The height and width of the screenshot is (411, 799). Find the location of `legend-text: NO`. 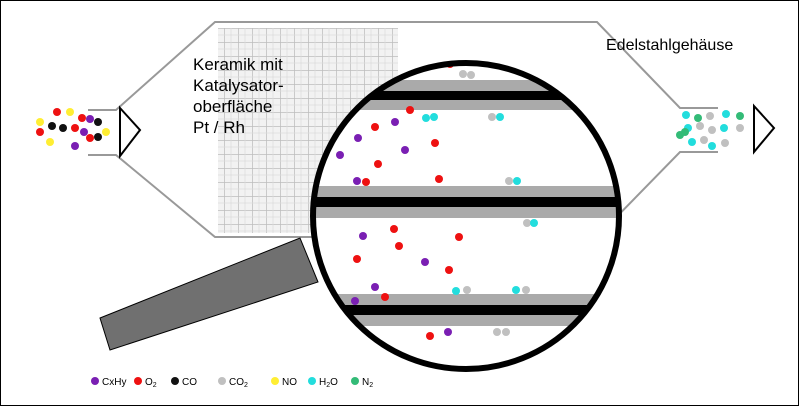

legend-text: NO is located at coordinates (289, 382).